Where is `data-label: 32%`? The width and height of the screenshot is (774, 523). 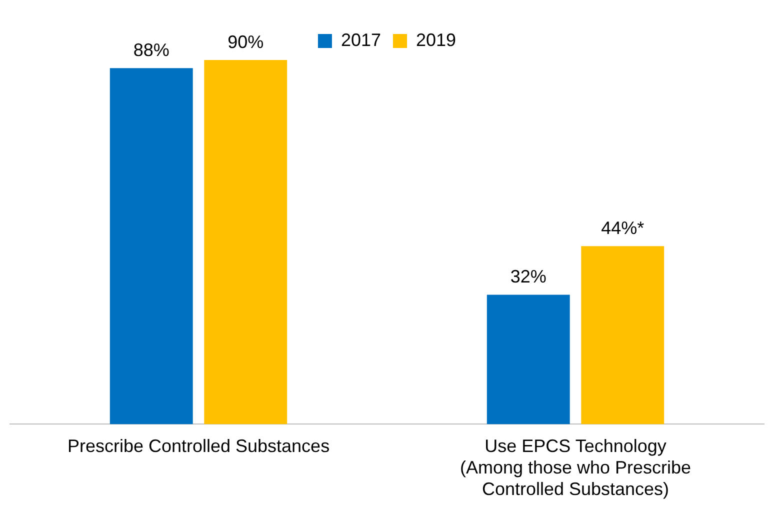 data-label: 32% is located at coordinates (528, 276).